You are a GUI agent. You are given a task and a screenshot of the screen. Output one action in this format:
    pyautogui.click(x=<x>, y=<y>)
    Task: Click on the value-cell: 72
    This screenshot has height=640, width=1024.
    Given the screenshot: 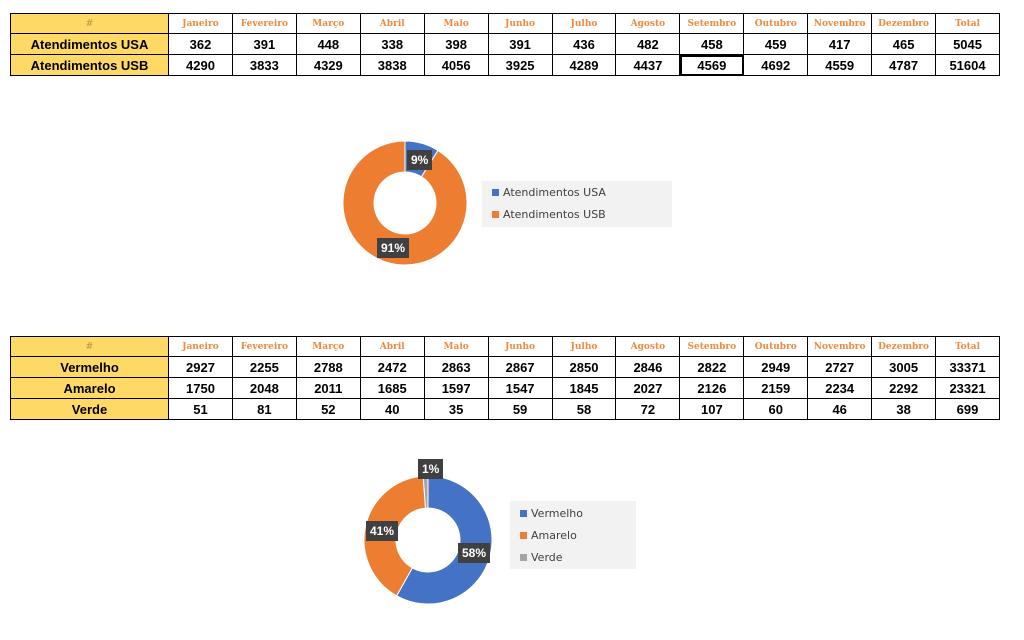 What is the action you would take?
    pyautogui.click(x=648, y=409)
    